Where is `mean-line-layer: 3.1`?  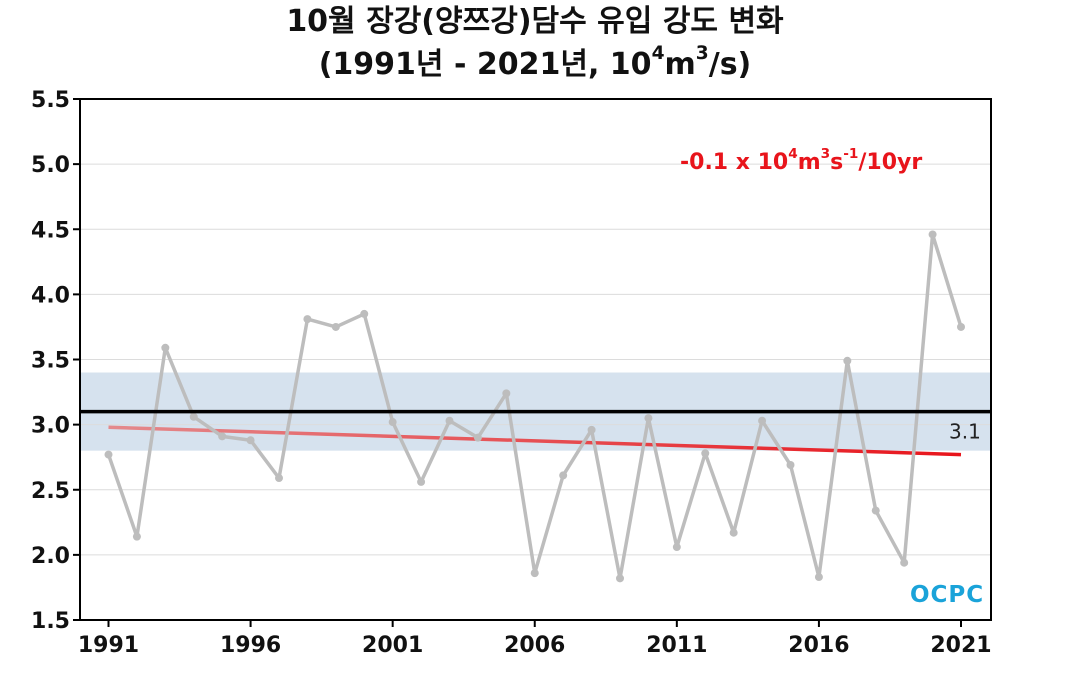
mean-line-layer: 3.1 is located at coordinates (535, 426).